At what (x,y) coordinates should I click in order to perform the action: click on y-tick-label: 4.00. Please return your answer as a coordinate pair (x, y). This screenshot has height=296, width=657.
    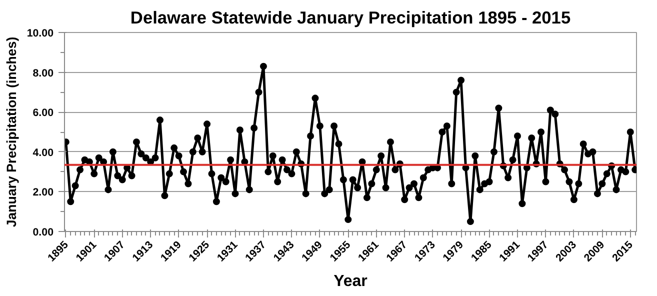
    Looking at the image, I should click on (43, 152).